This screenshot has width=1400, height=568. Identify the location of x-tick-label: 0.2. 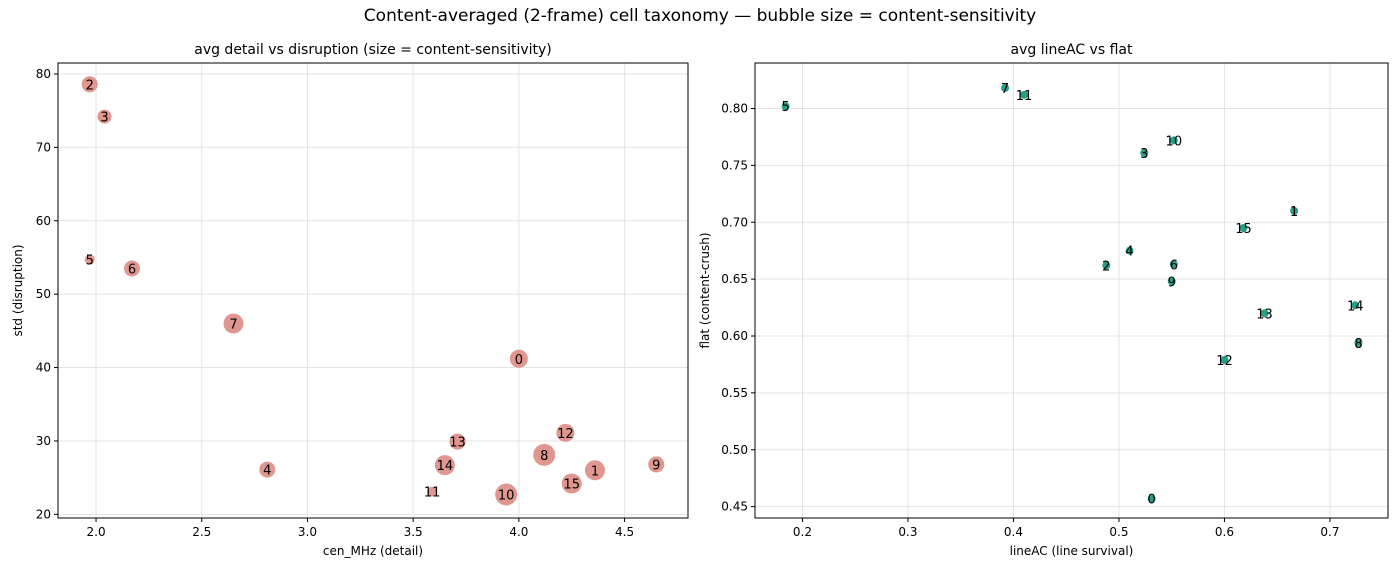
(802, 532).